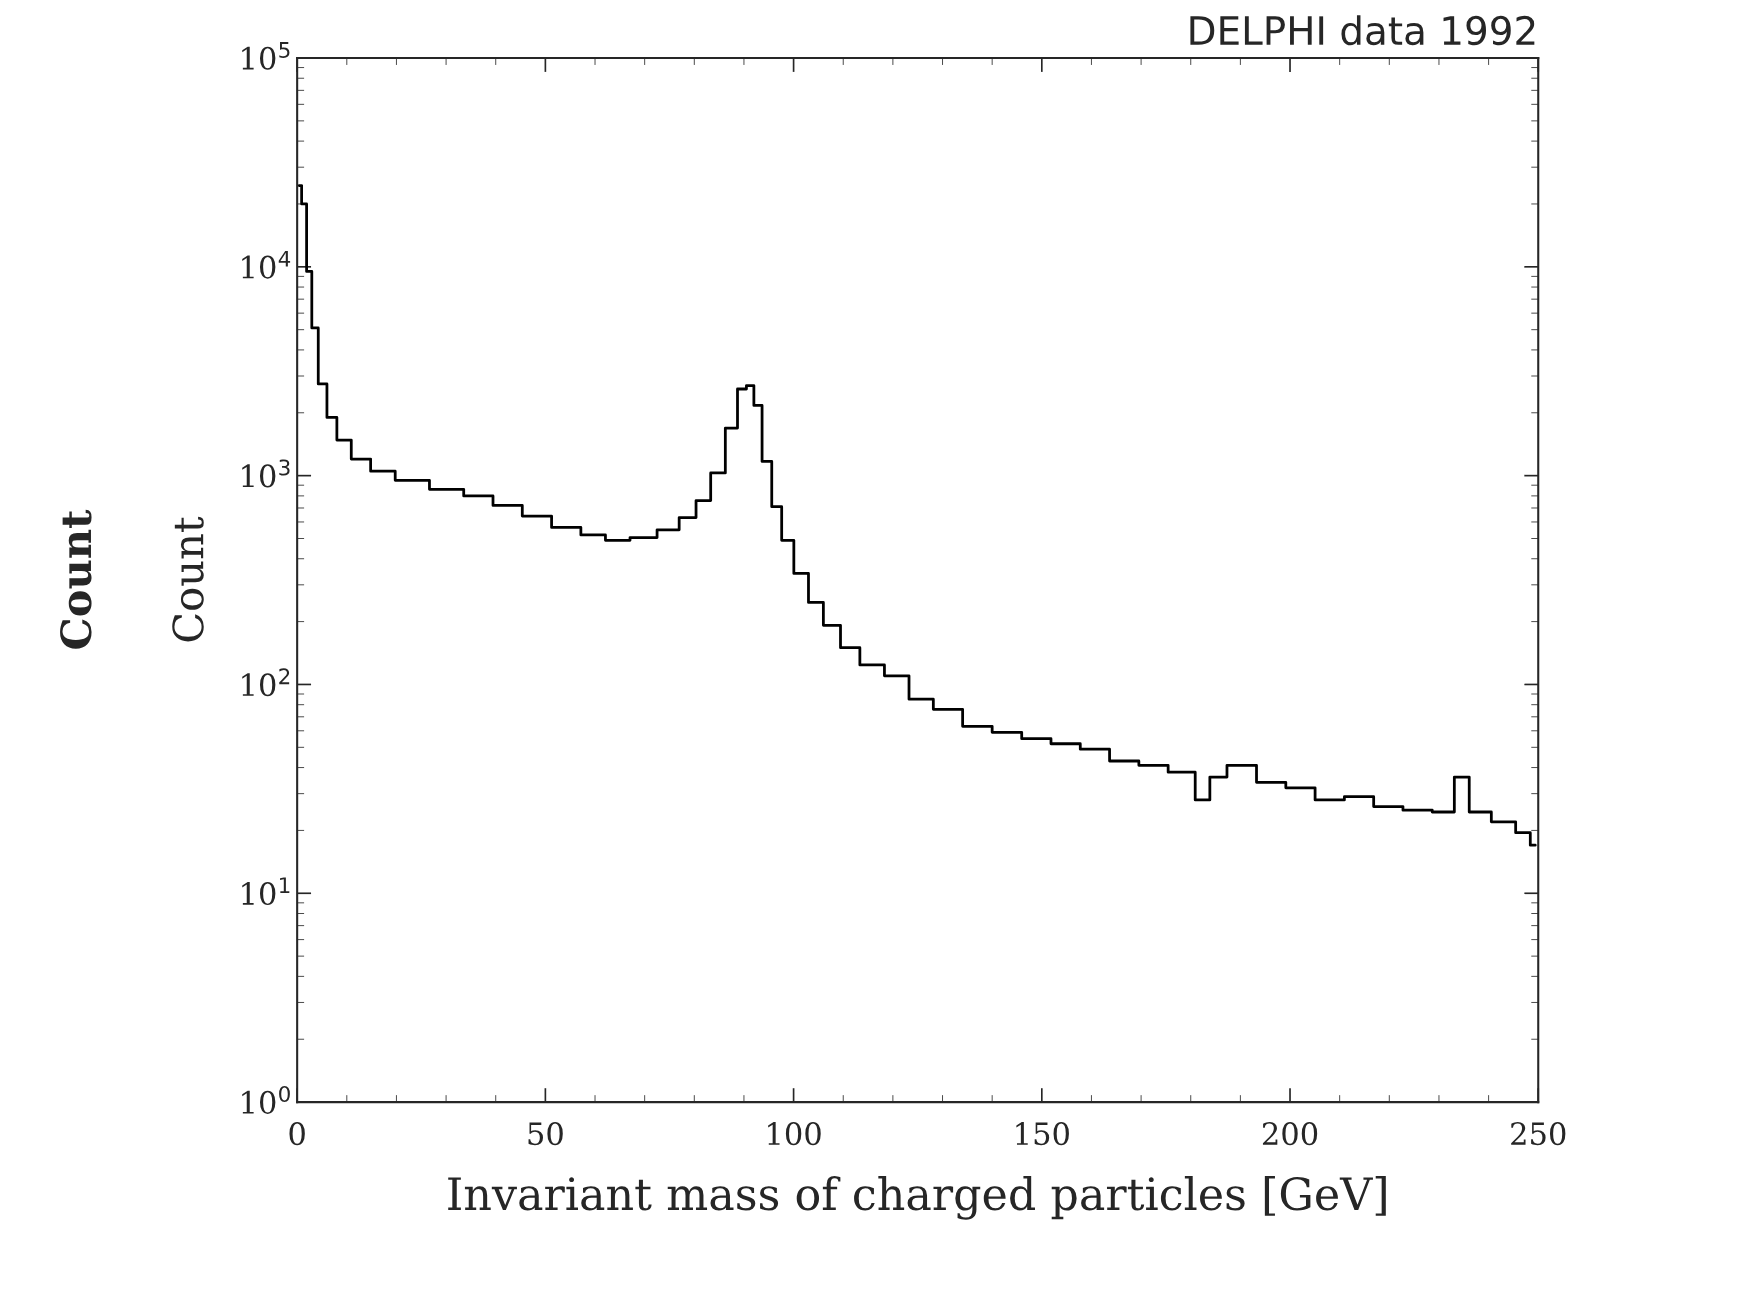 This screenshot has width=1748, height=1289. What do you see at coordinates (545, 1134) in the screenshot?
I see `x-tick-label: 50` at bounding box center [545, 1134].